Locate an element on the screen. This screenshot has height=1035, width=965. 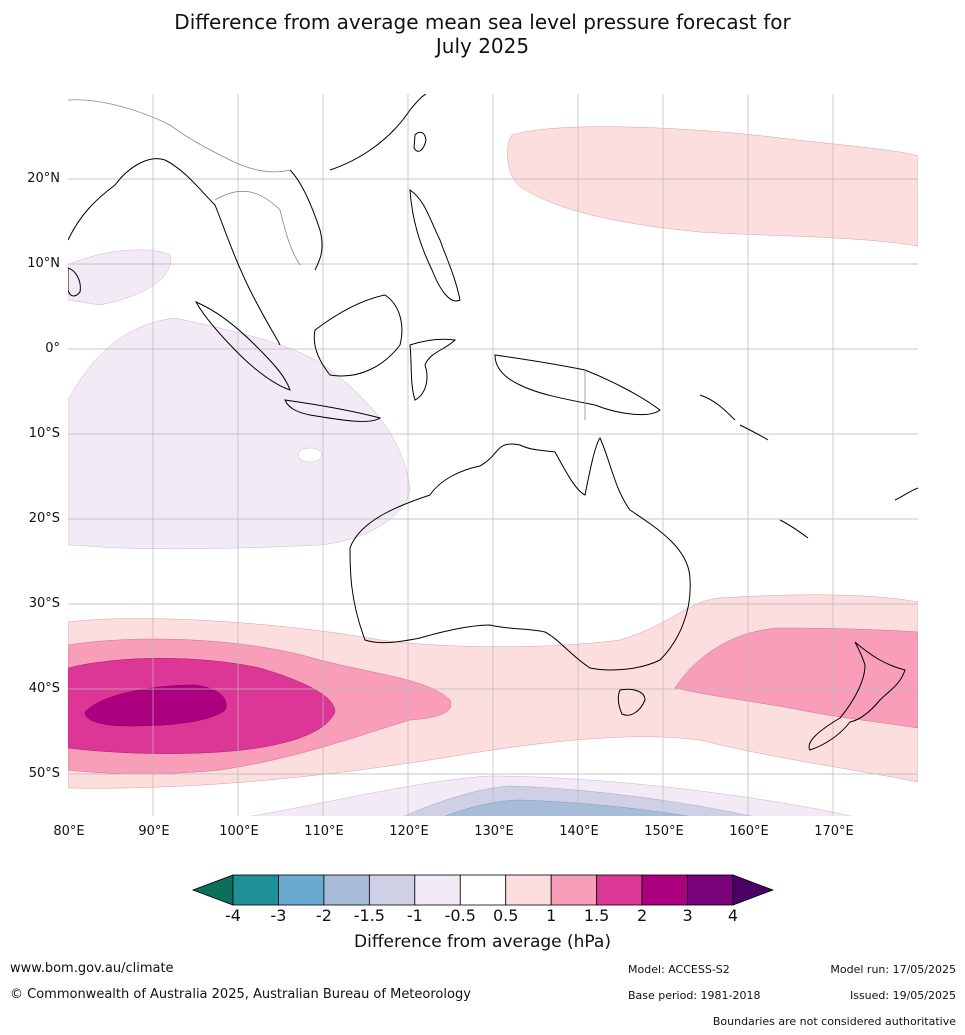
fiji-coast is located at coordinates (906, 494).